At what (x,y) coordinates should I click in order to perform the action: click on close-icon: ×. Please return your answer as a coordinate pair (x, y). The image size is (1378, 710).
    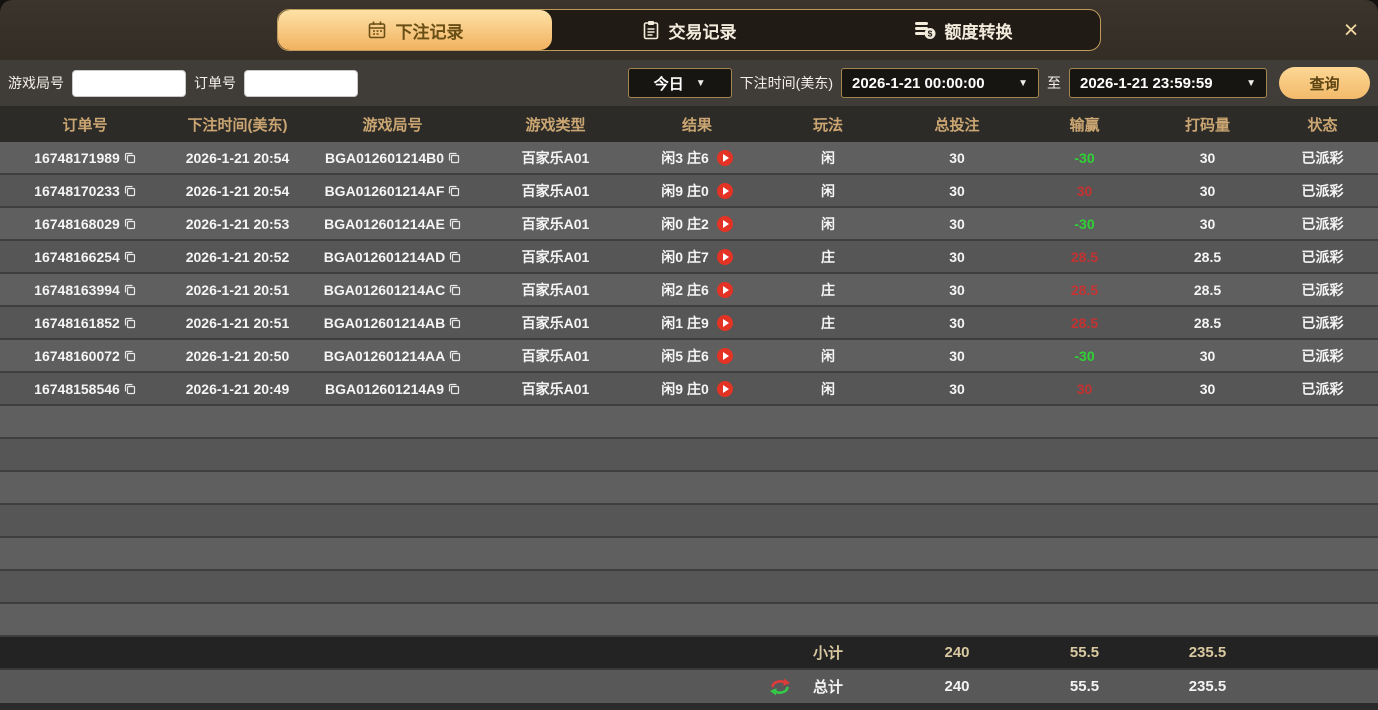
    Looking at the image, I should click on (1351, 30).